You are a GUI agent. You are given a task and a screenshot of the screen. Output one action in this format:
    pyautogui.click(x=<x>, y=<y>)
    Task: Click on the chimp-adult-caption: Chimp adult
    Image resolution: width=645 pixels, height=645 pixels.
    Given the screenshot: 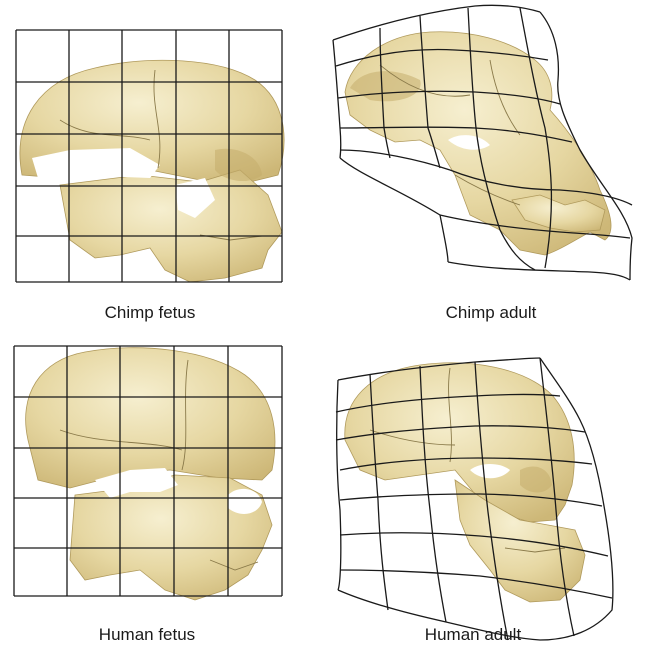 What is the action you would take?
    pyautogui.click(x=491, y=312)
    